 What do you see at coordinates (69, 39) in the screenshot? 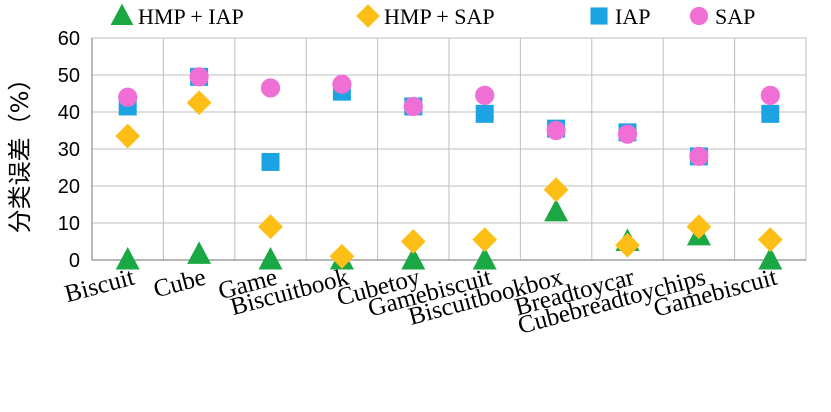
I see `y-tick-label: 60` at bounding box center [69, 39].